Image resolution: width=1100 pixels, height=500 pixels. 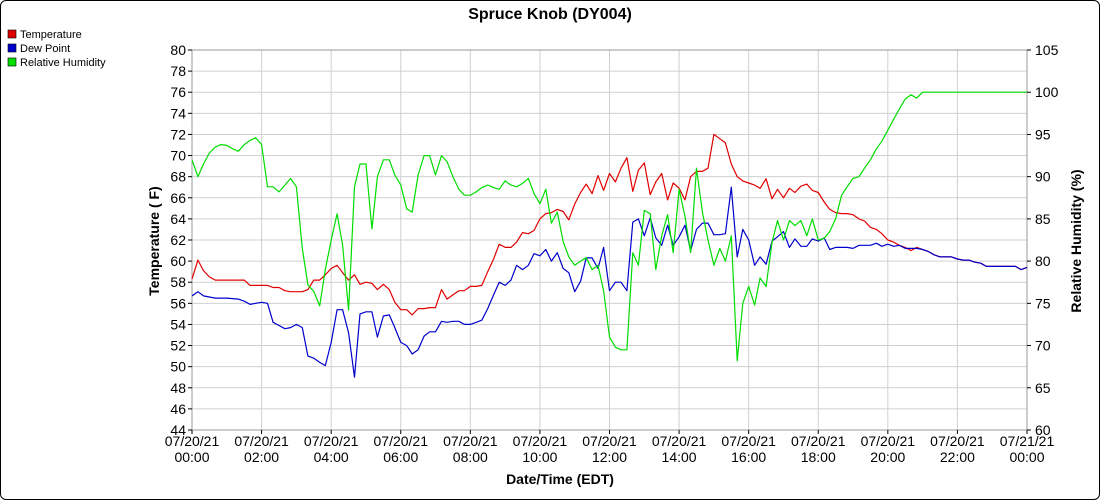 What do you see at coordinates (178, 198) in the screenshot?
I see `y-left-tick-label: 66` at bounding box center [178, 198].